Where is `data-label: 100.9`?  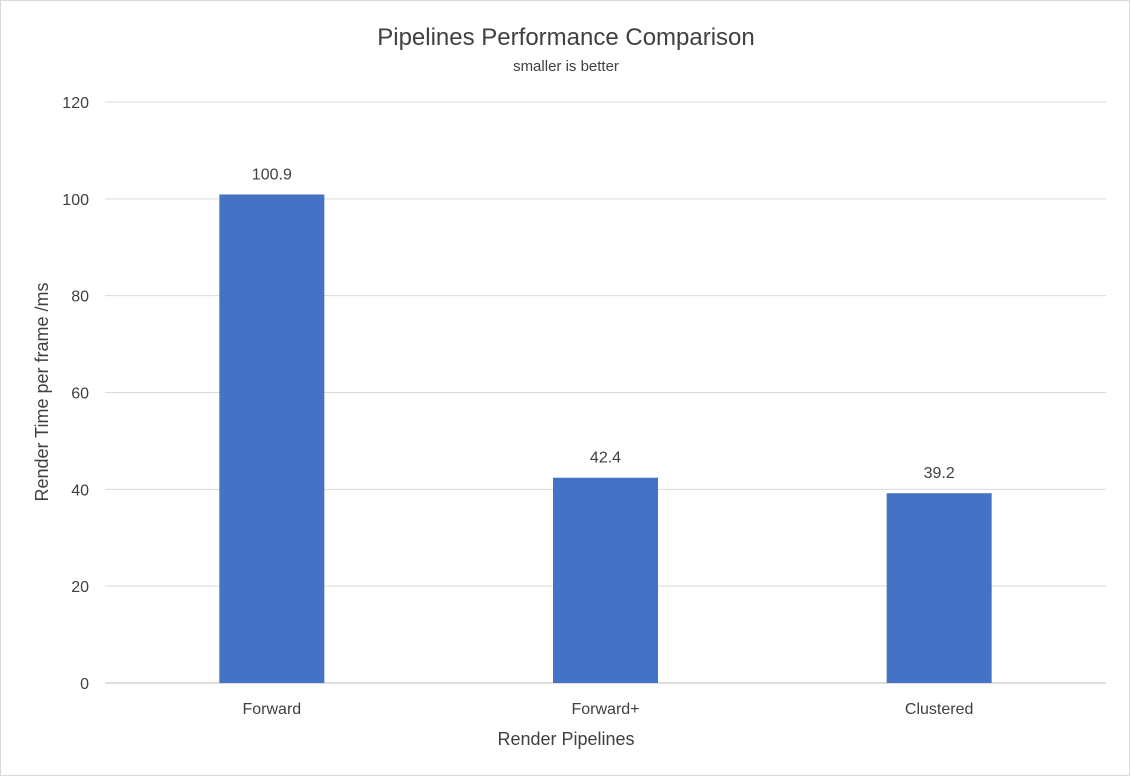
data-label: 100.9 is located at coordinates (272, 174).